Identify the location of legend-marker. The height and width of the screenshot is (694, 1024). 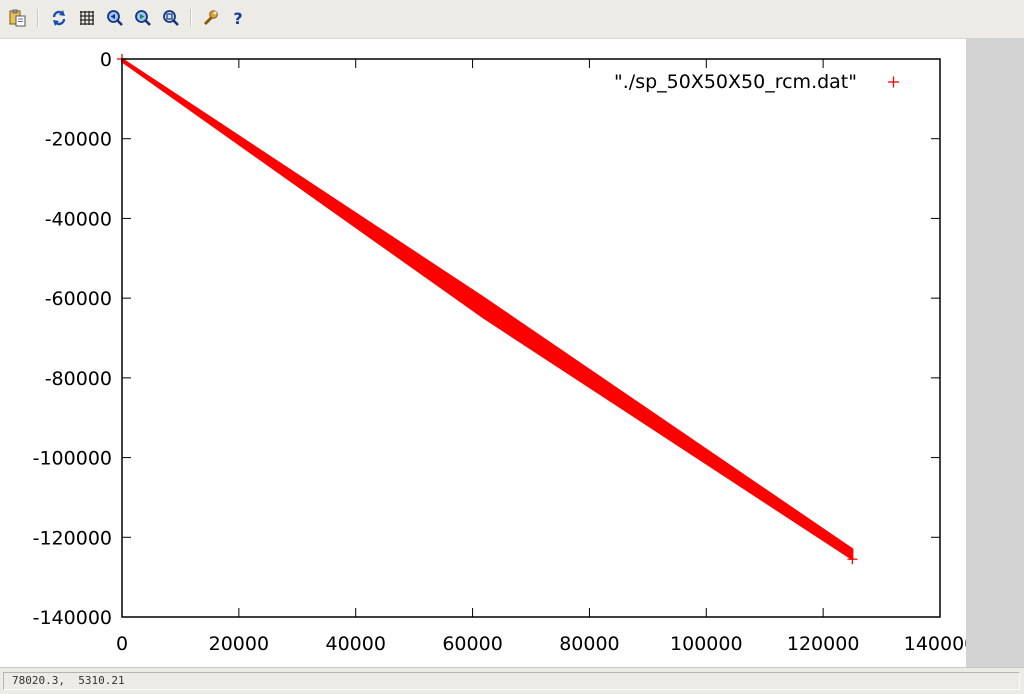
(893, 82).